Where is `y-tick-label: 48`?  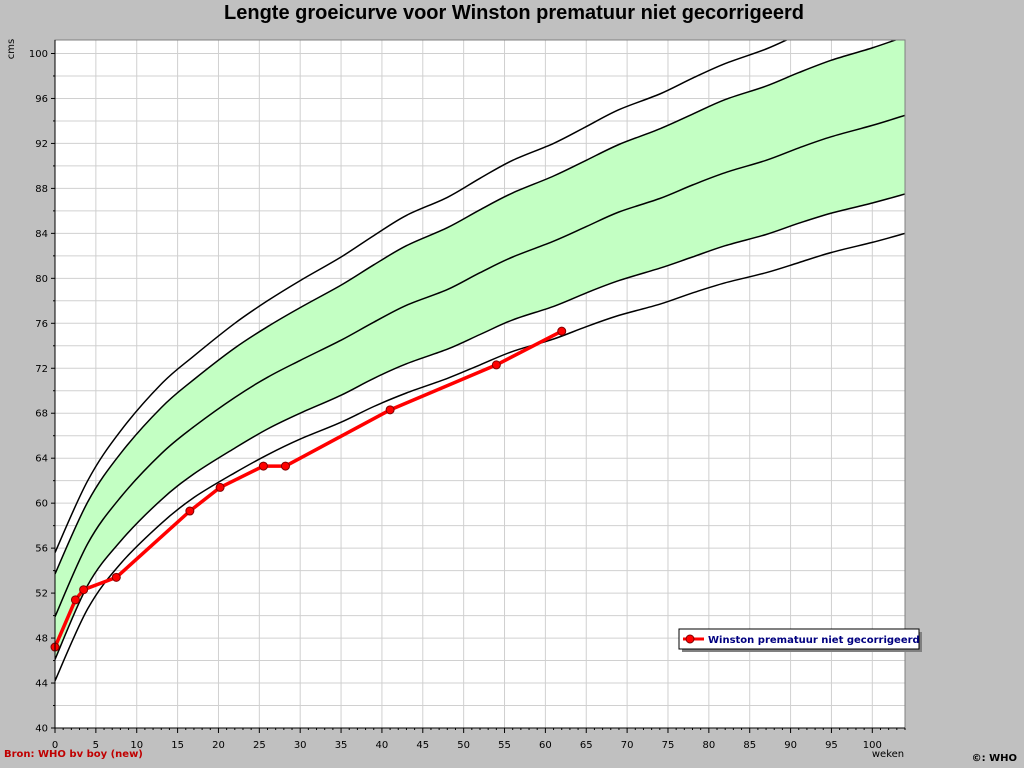 y-tick-label: 48 is located at coordinates (41, 639).